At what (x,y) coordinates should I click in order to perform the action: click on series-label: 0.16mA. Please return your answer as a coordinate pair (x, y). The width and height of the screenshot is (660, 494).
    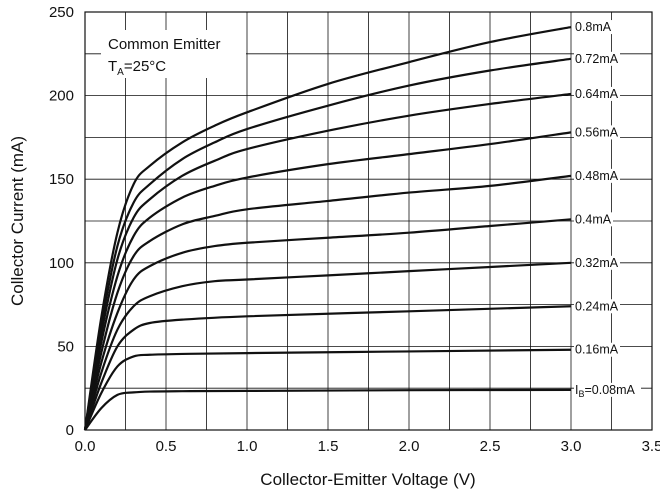
    Looking at the image, I should click on (597, 350).